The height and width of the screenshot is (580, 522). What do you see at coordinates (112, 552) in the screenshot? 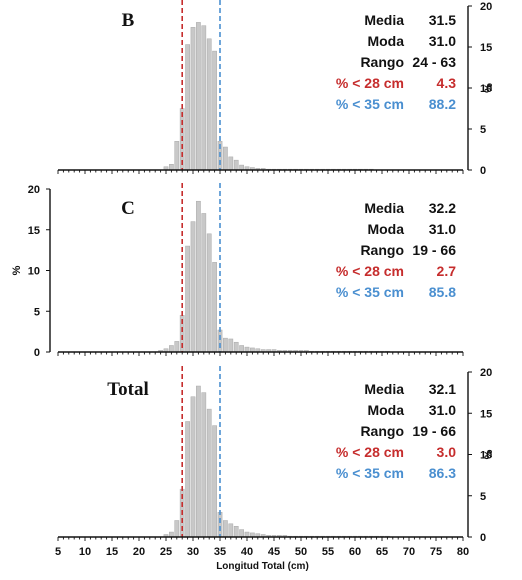
I see `x-tick-label: 15` at bounding box center [112, 552].